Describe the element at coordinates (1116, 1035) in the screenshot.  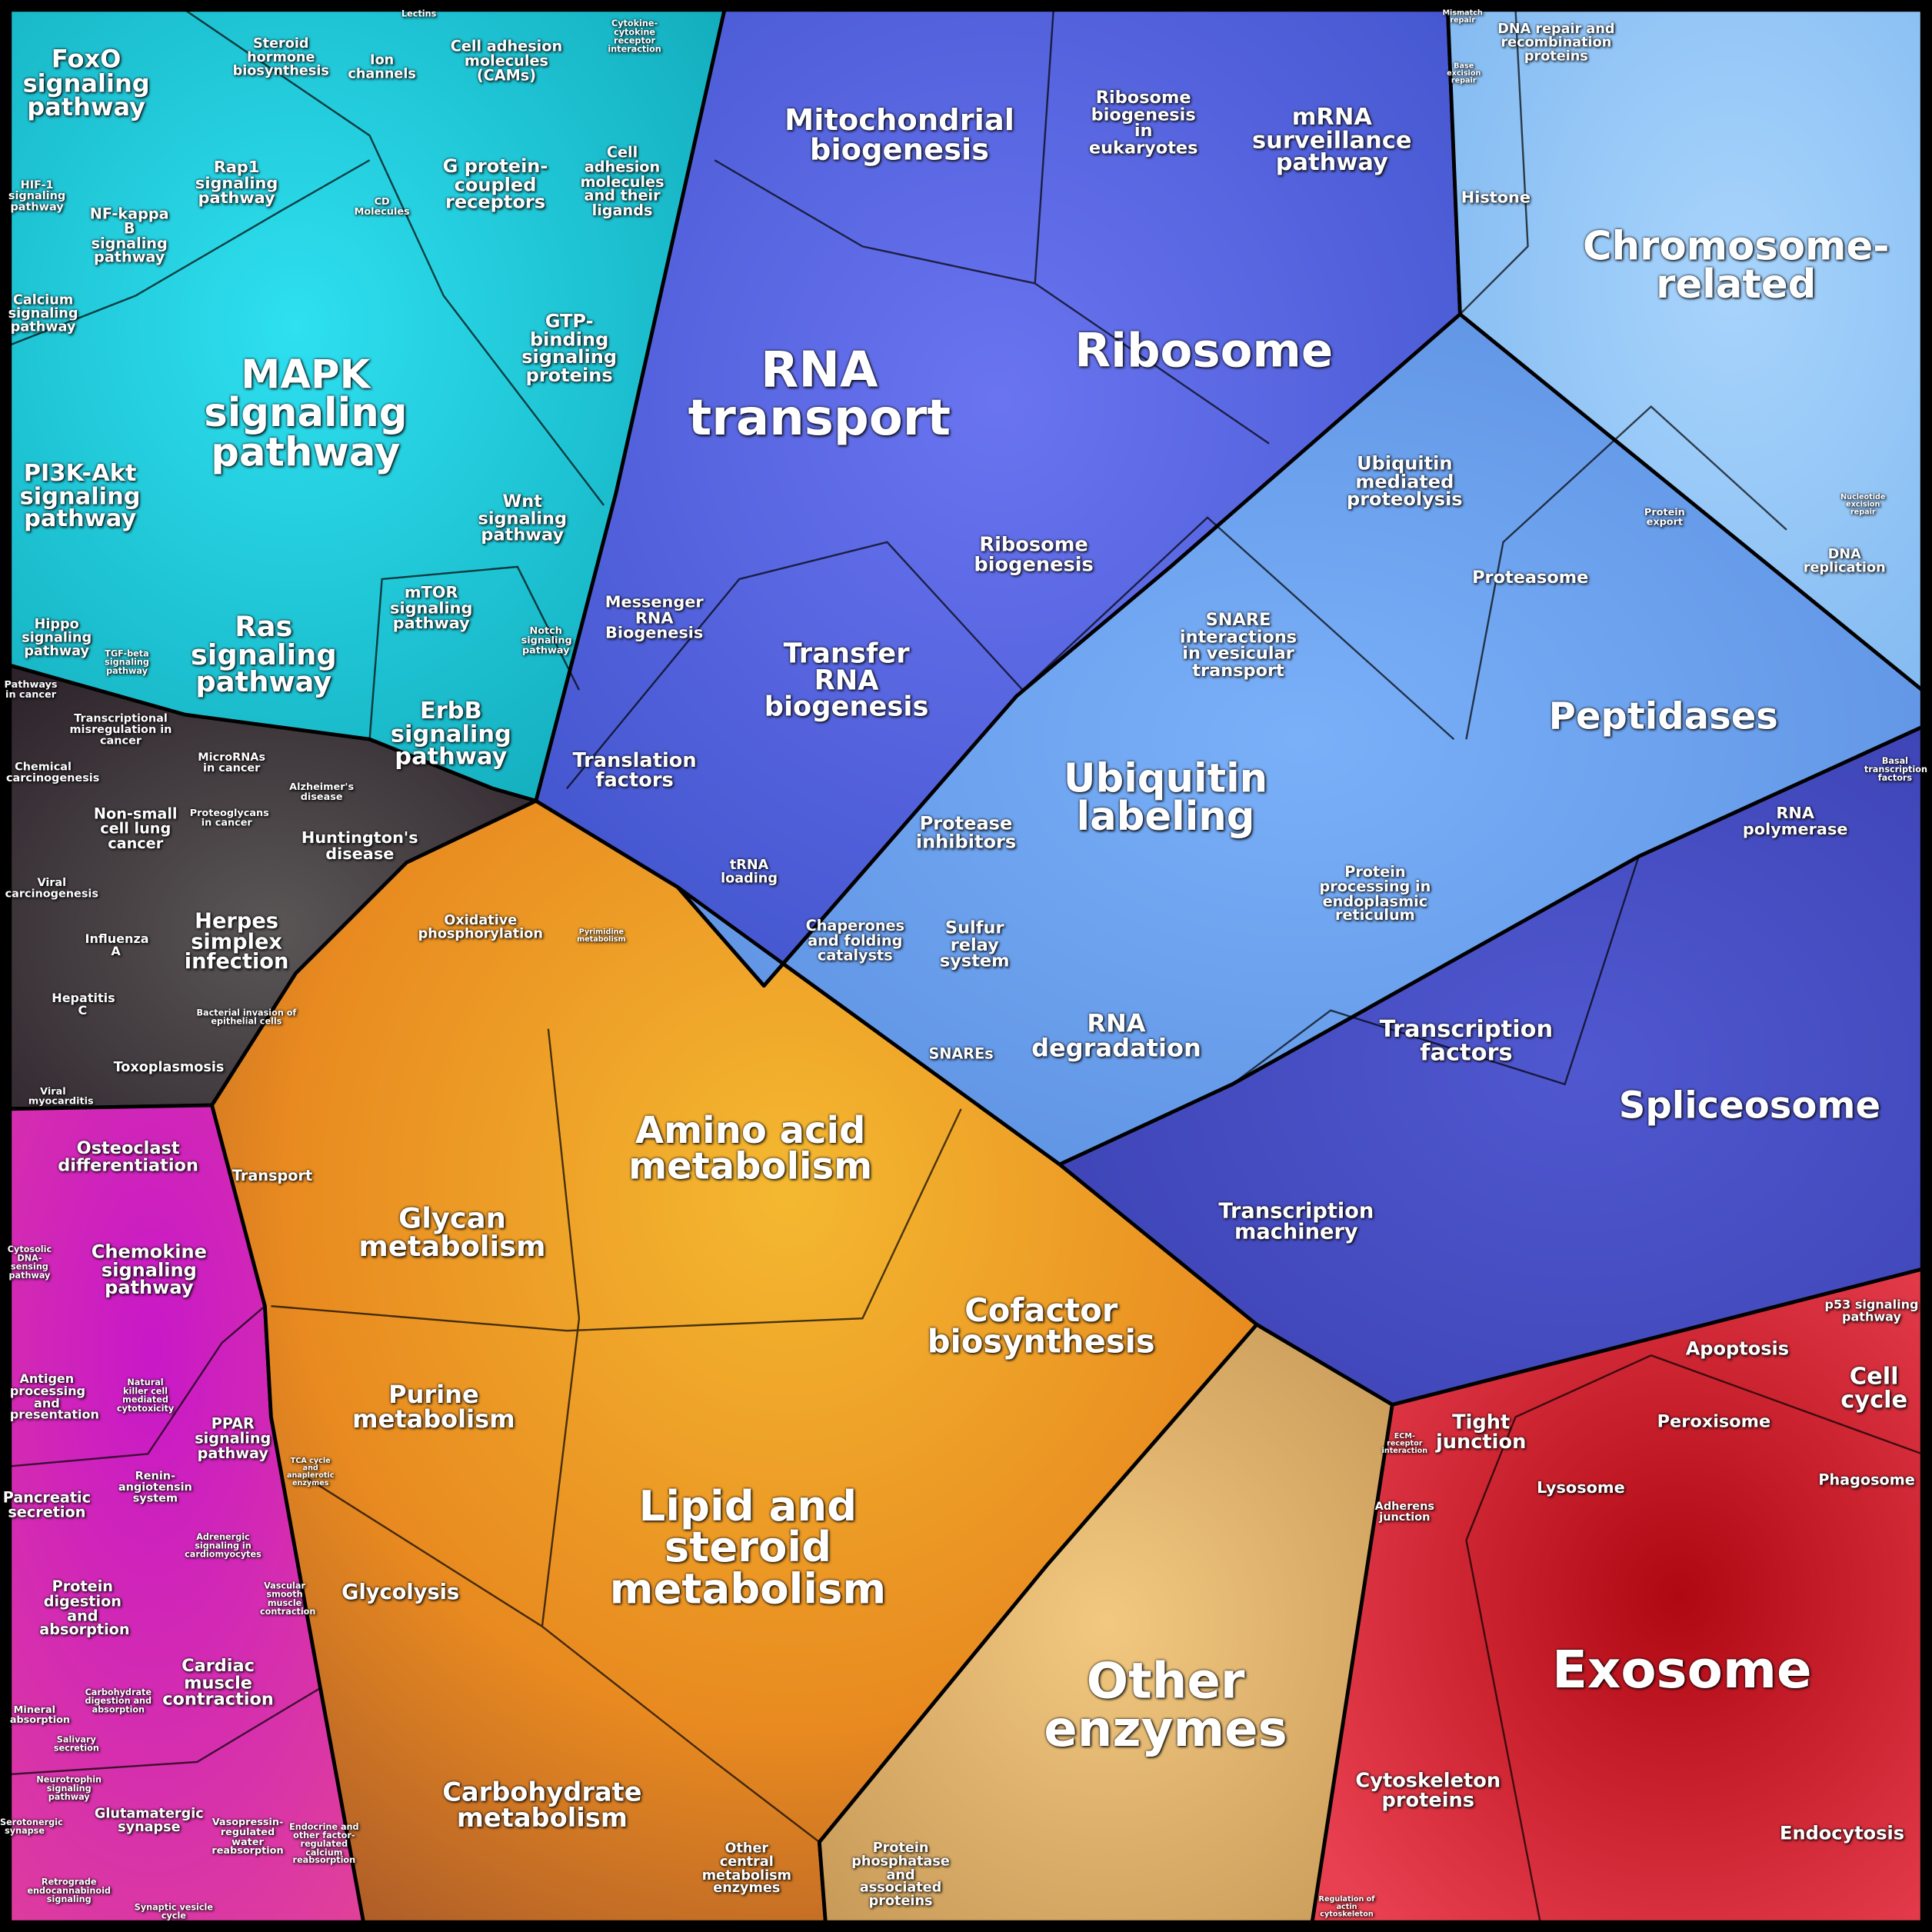
I see `region-label: RNA degradation` at that location.